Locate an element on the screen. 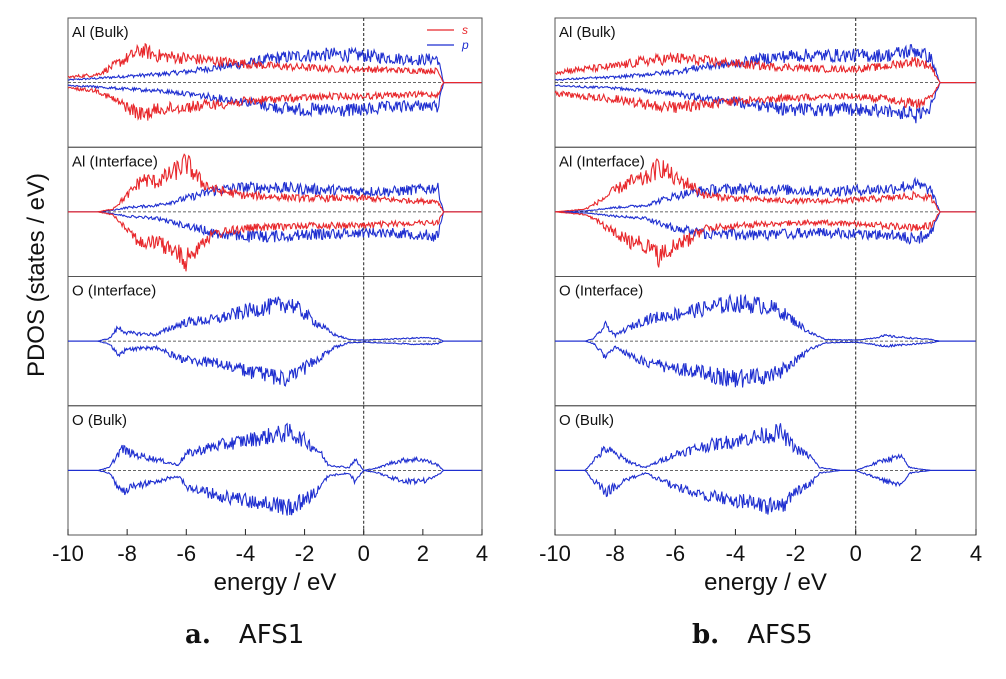 This screenshot has height=679, width=1006. caption-afs5: b. AFS5 is located at coordinates (752, 635).